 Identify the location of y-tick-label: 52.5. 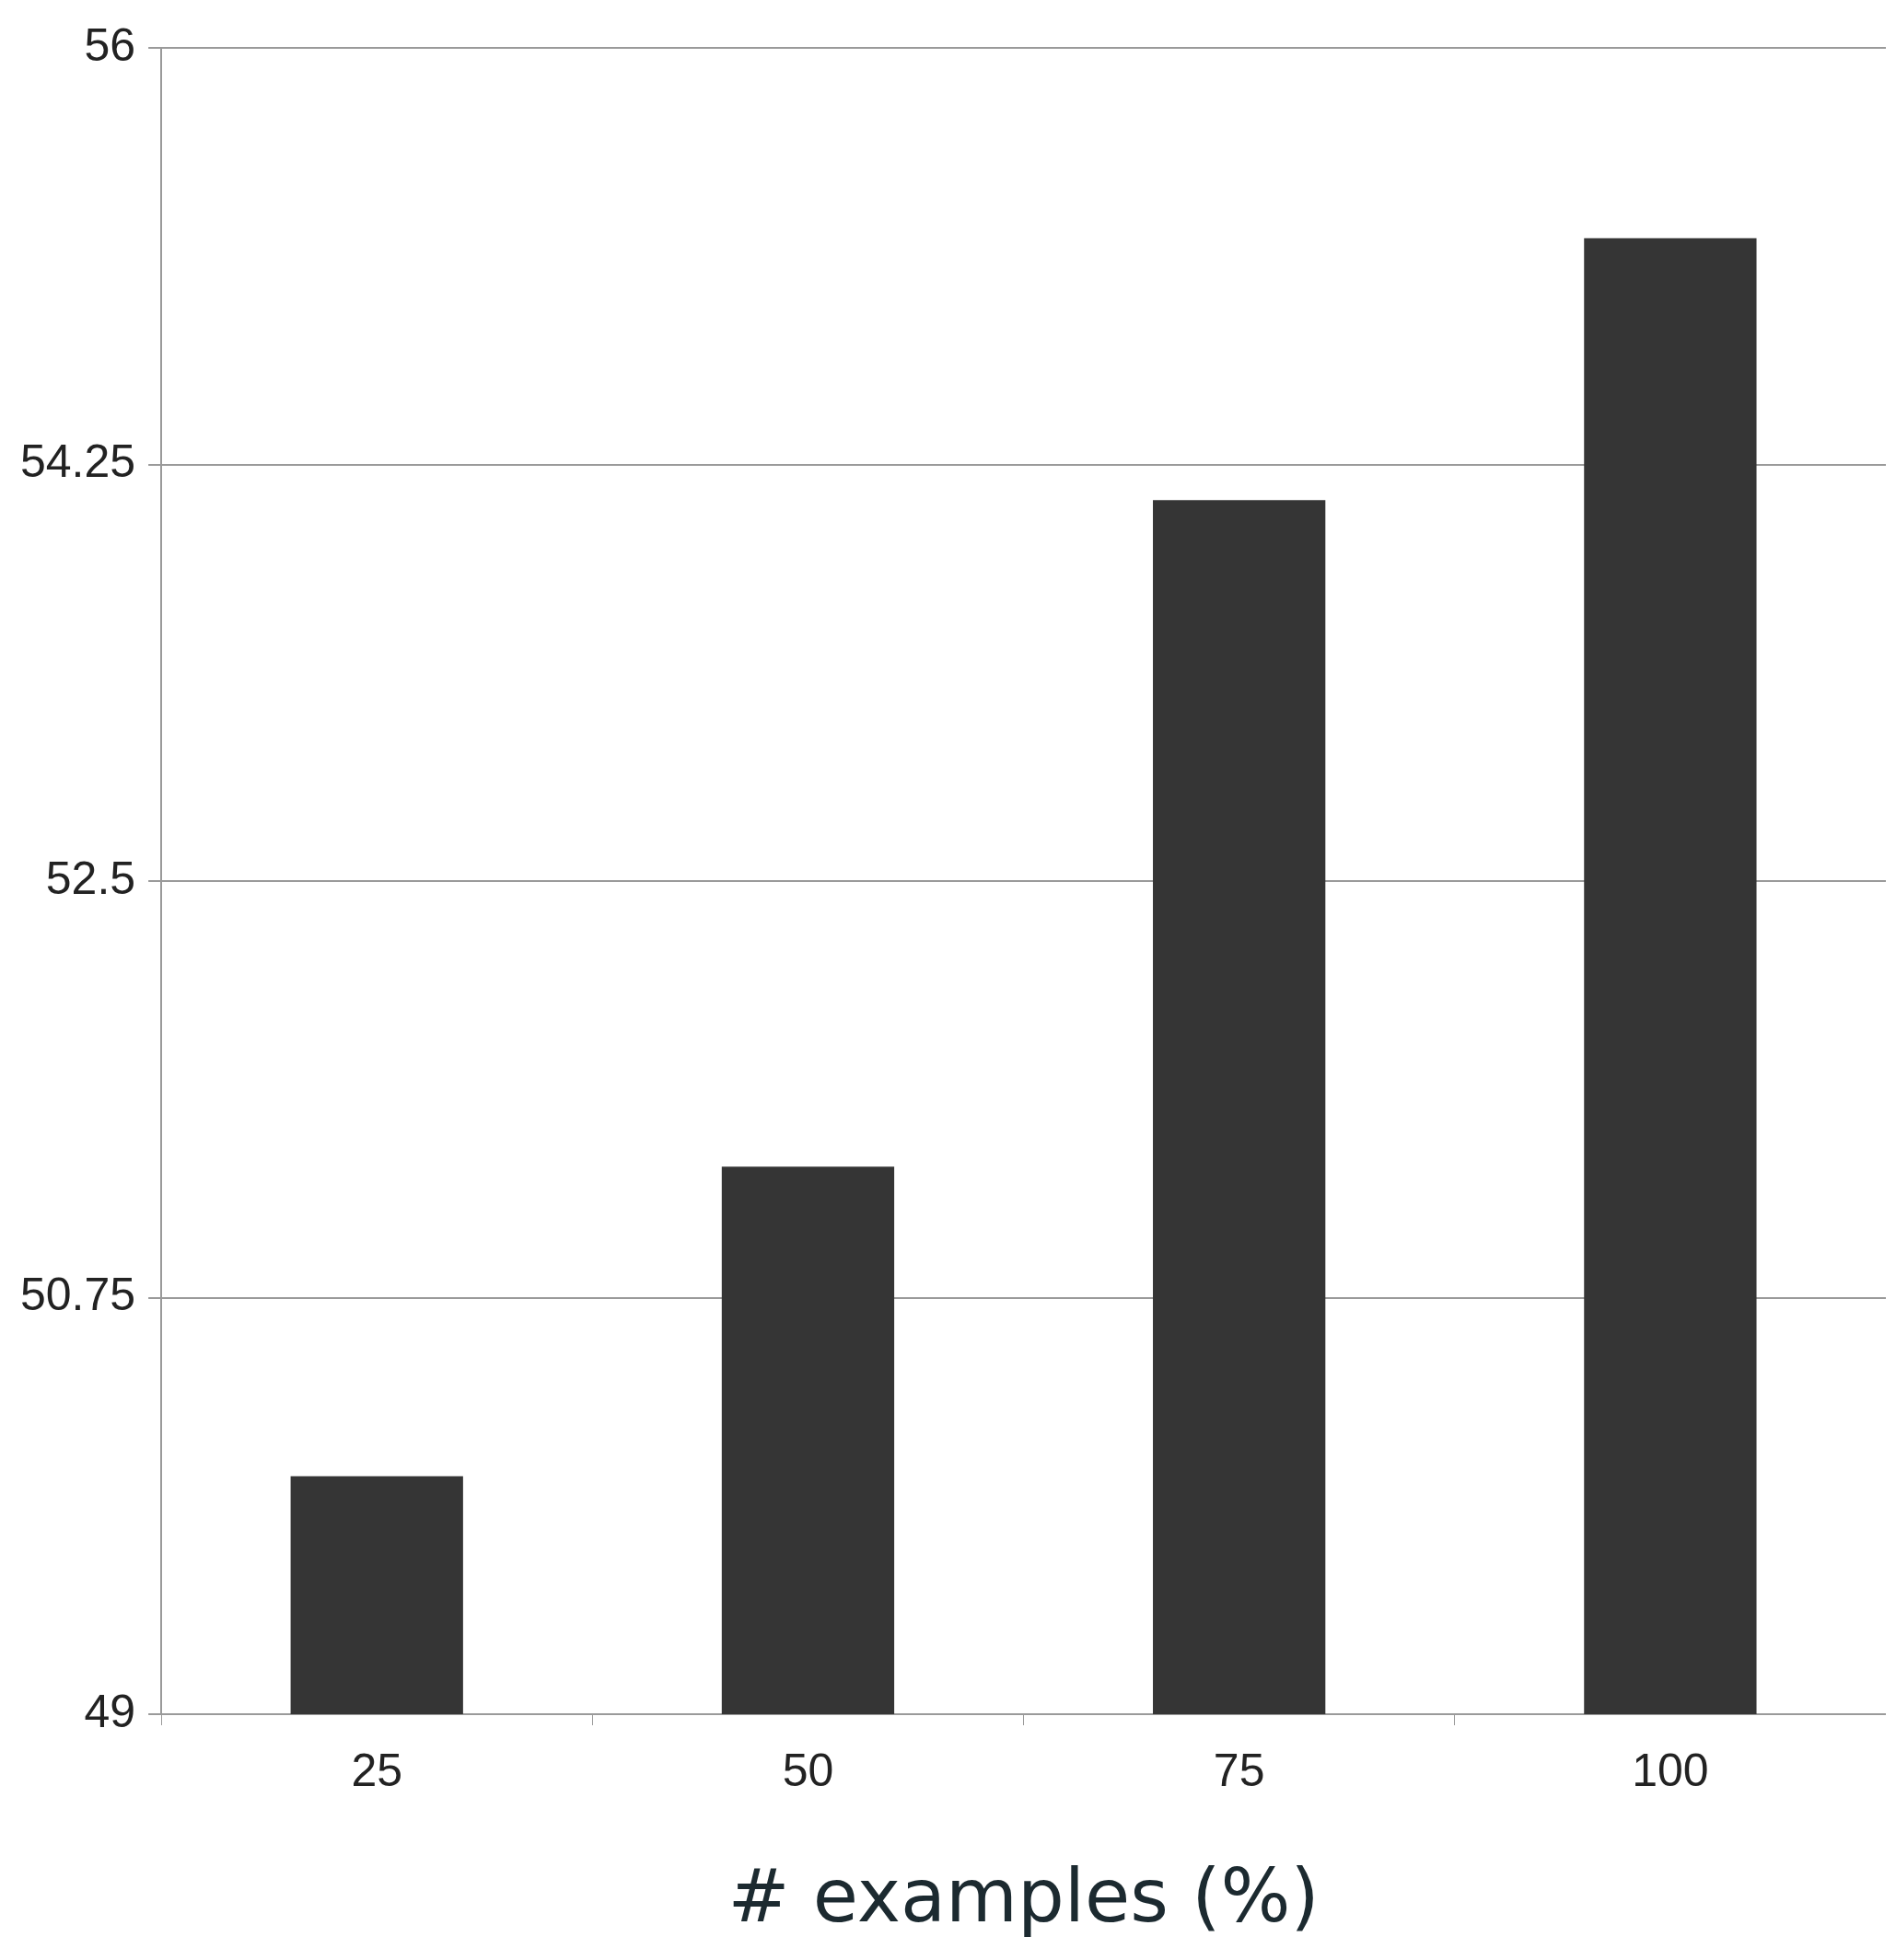
(91, 878).